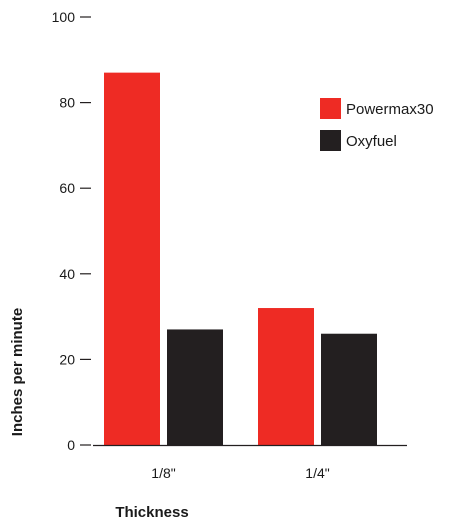  What do you see at coordinates (17, 372) in the screenshot?
I see `y-axis-title: Inches per minute` at bounding box center [17, 372].